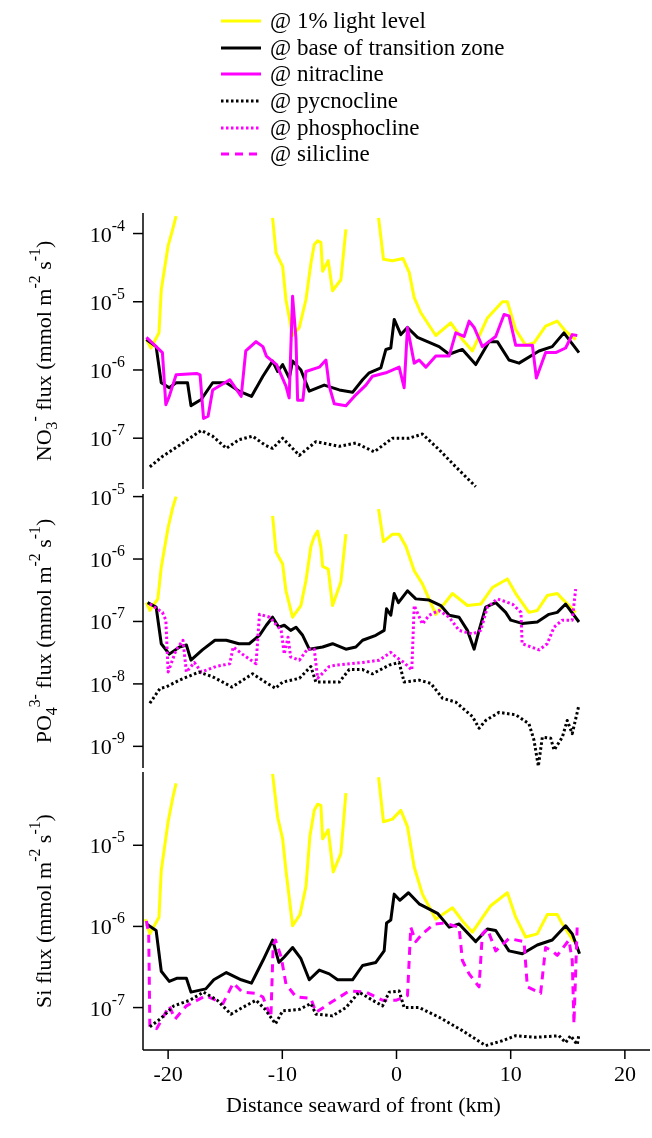  I want to click on x-tick-label: 10, so click(510, 1073).